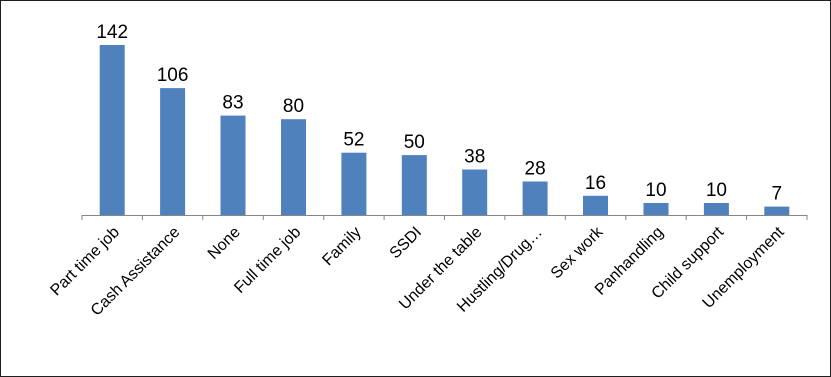 Image resolution: width=831 pixels, height=377 pixels. Describe the element at coordinates (406, 243) in the screenshot. I see `x-tick-label-5: SSDI` at that location.